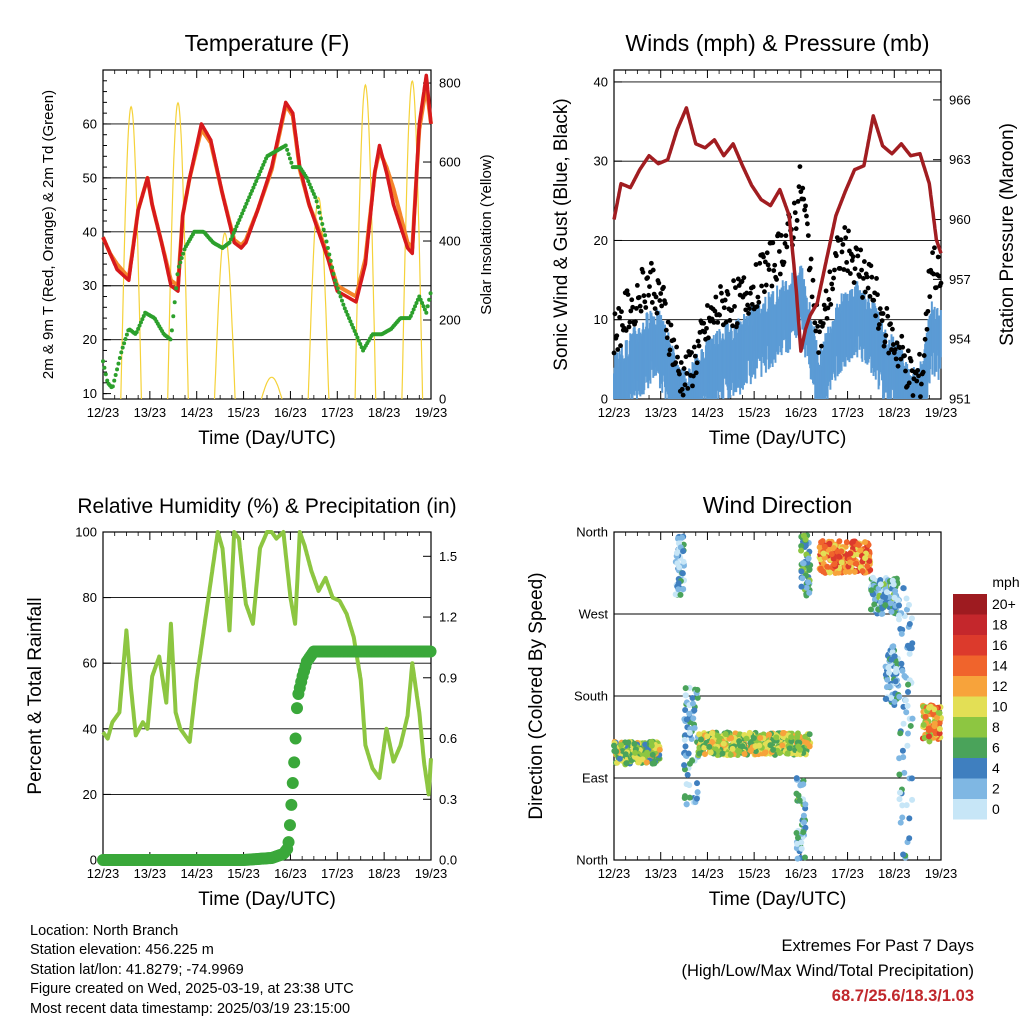 This screenshot has width=1024, height=1024. Describe the element at coordinates (591, 696) in the screenshot. I see `y-tick-label: South` at that location.